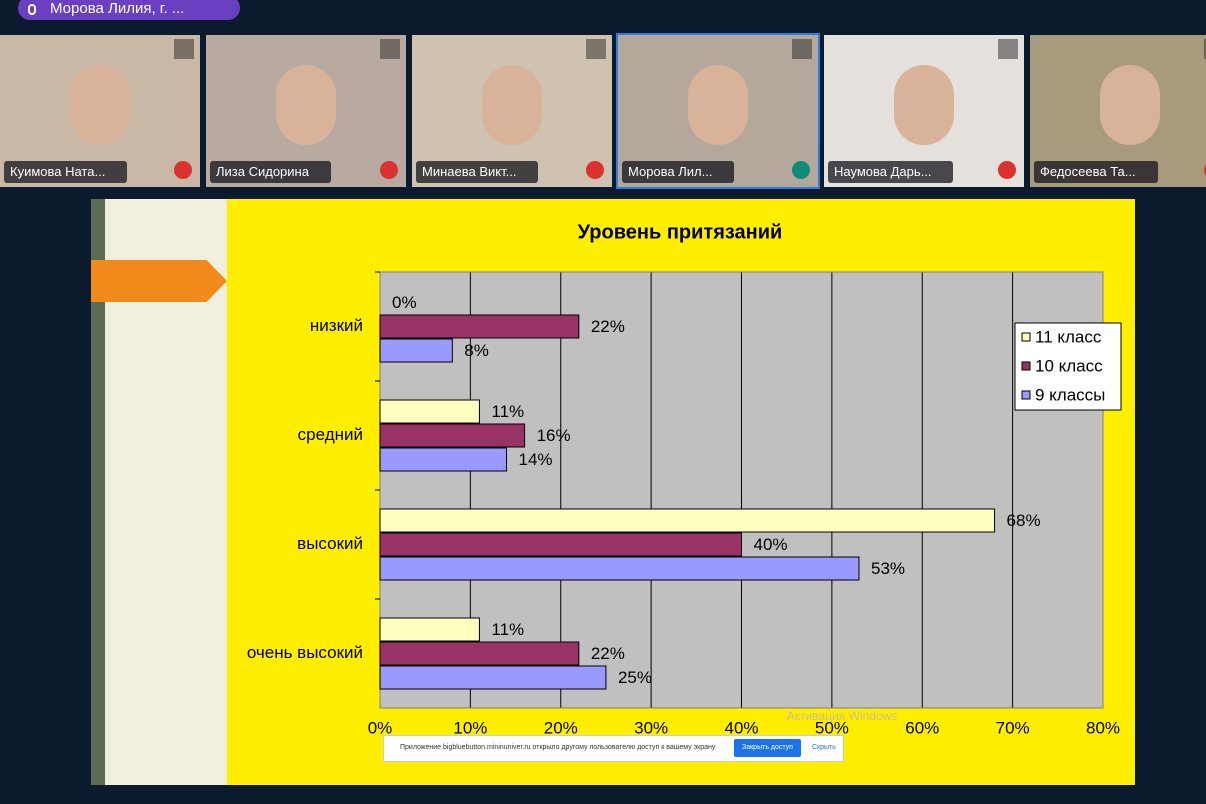 This screenshot has height=804, width=1206. I want to click on x-tick-label: 30%, so click(651, 727).